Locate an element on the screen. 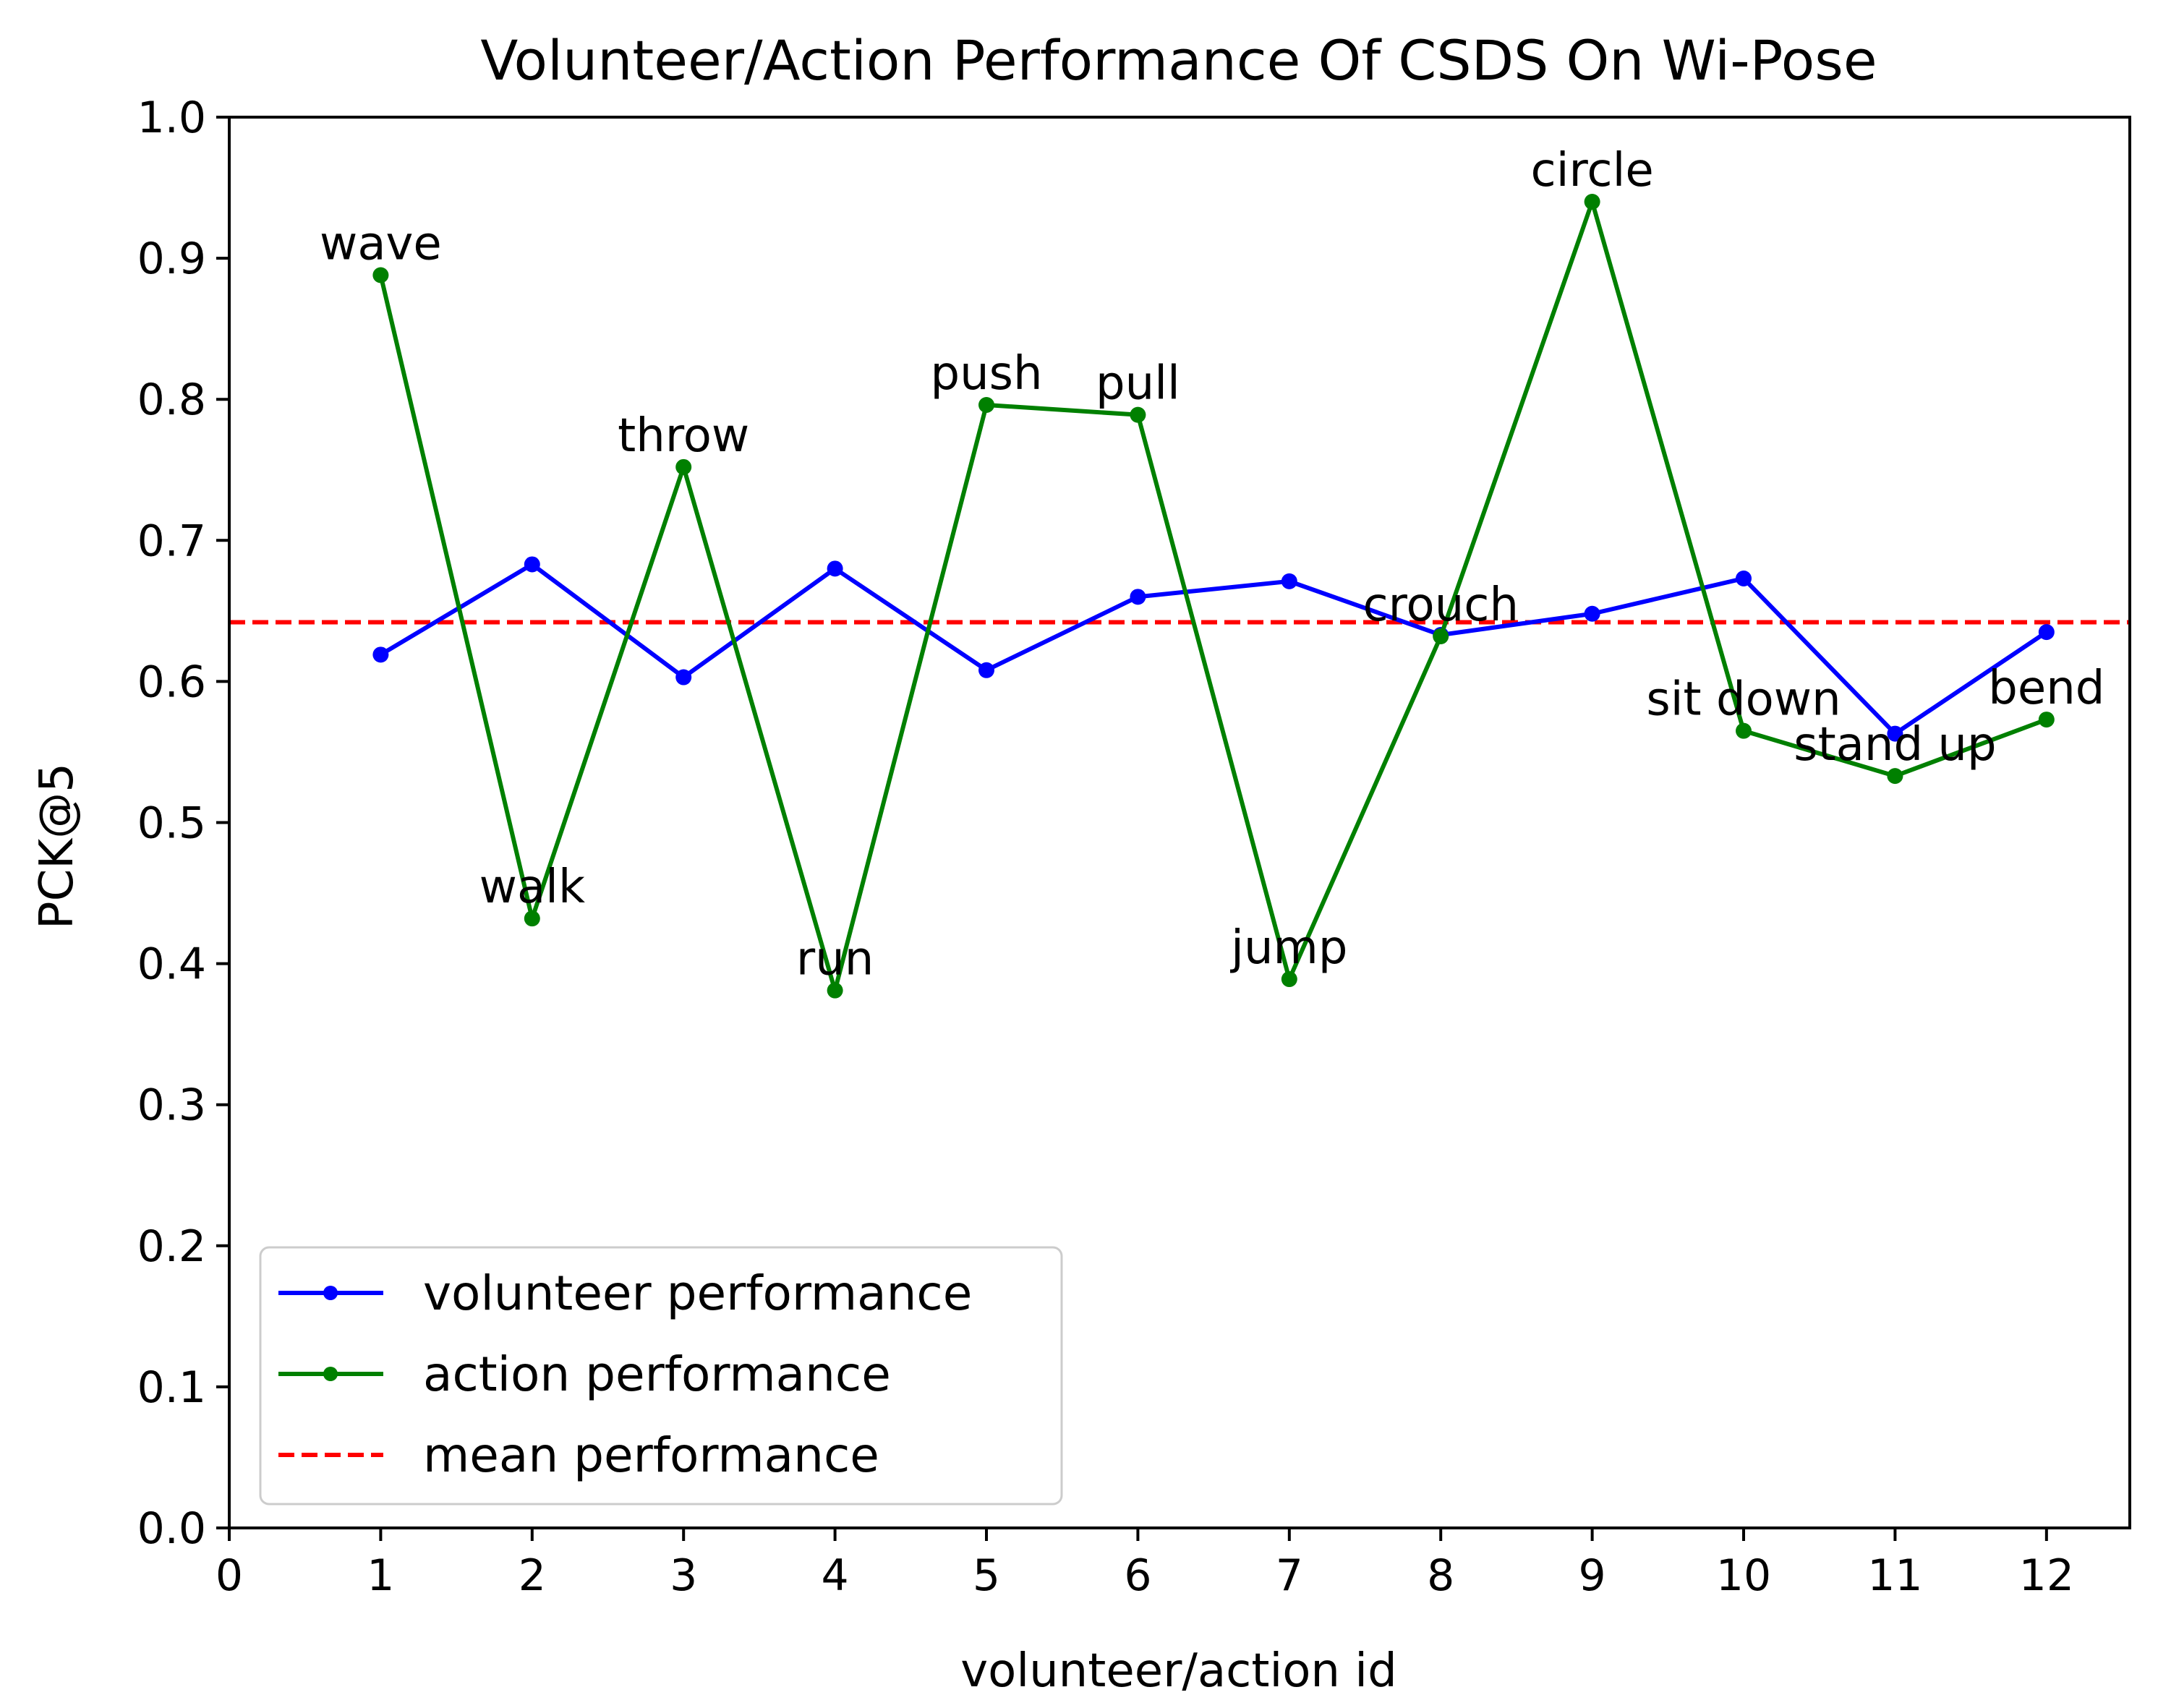  y-tick-label-2: 0.2 is located at coordinates (171, 1247).